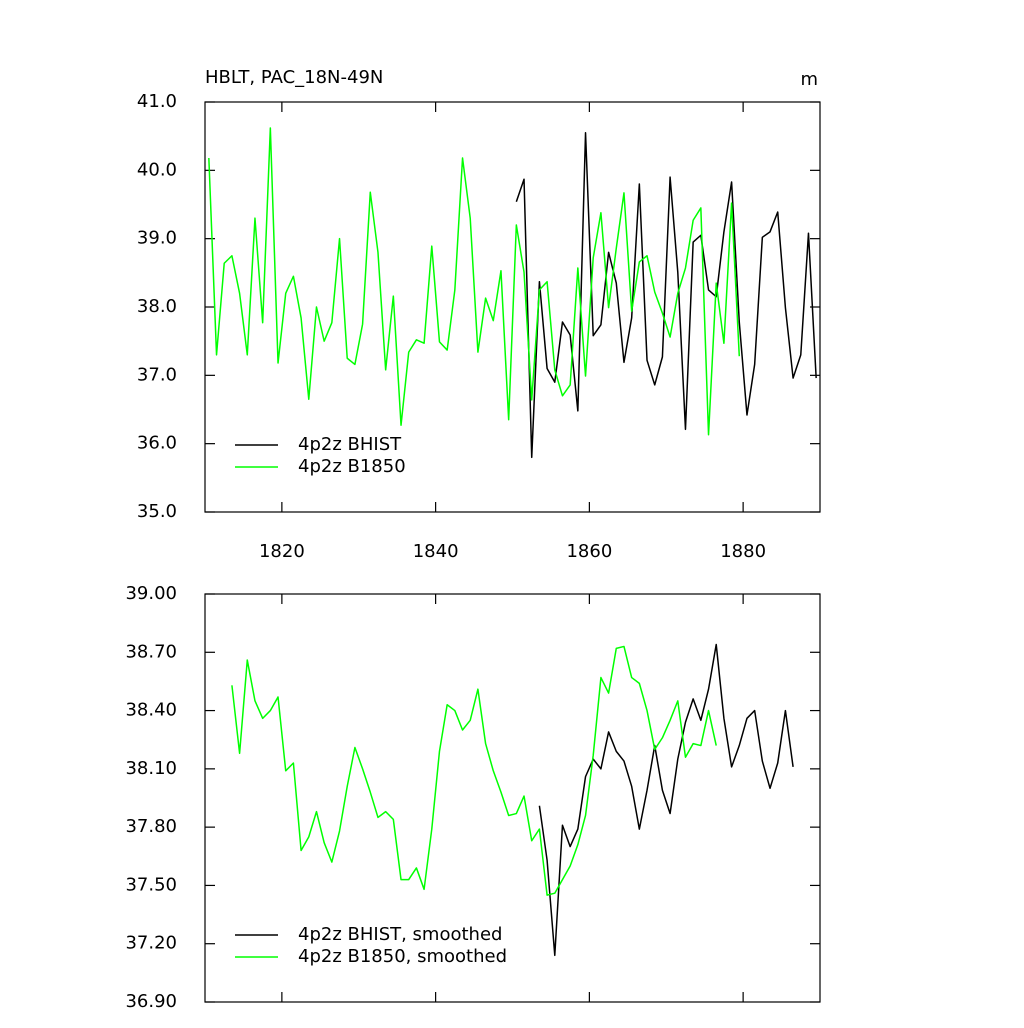 The image size is (1024, 1028). I want to click on legend-label: 4p2z BHIST, smoothed, so click(400, 934).